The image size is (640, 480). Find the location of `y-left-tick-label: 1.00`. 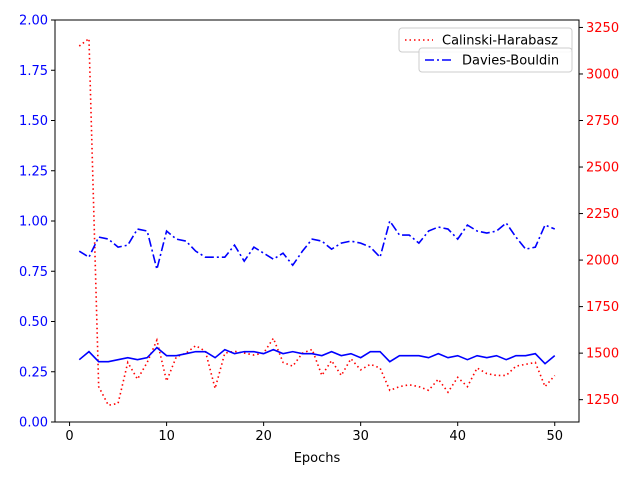

y-left-tick-label: 1.00 is located at coordinates (33, 222).